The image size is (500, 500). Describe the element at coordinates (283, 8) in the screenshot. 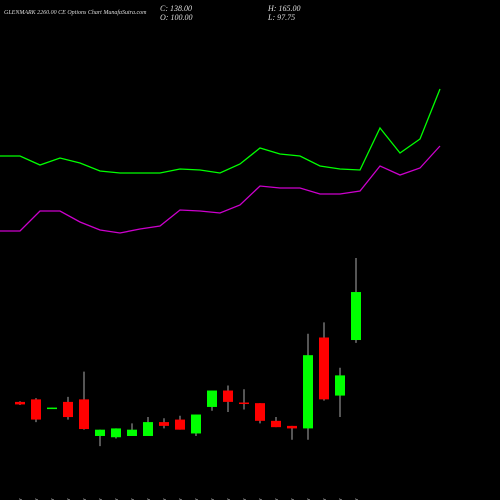

I see `high-label: H: 165.00` at that location.